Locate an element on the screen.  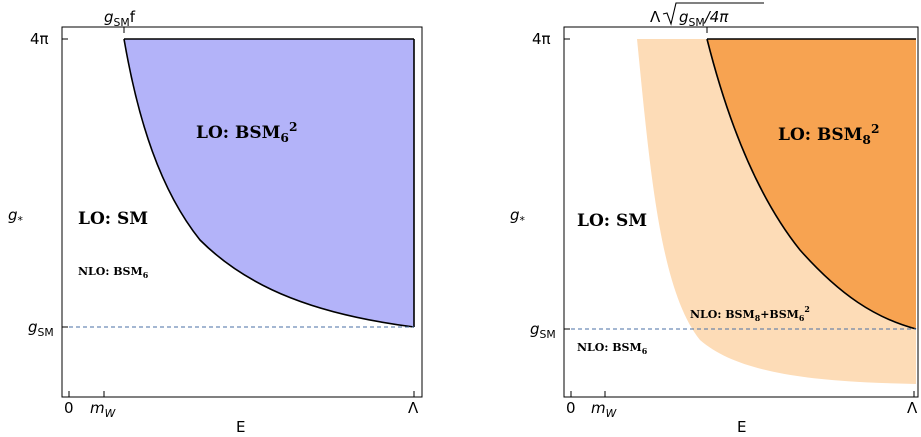
left-region-label-lo-sm: LO: SM is located at coordinates (113, 219).